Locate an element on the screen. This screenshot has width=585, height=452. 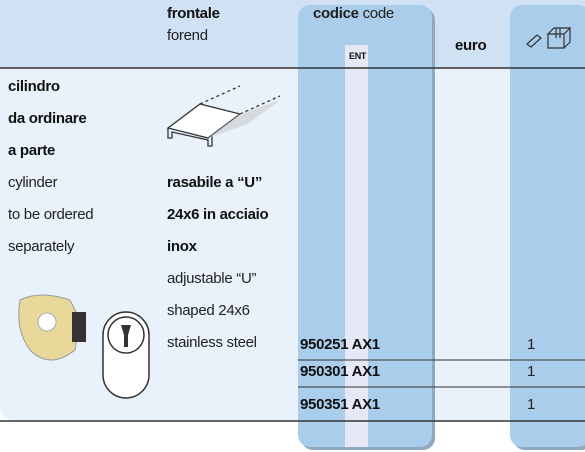
description: cylinder is located at coordinates (33, 182).